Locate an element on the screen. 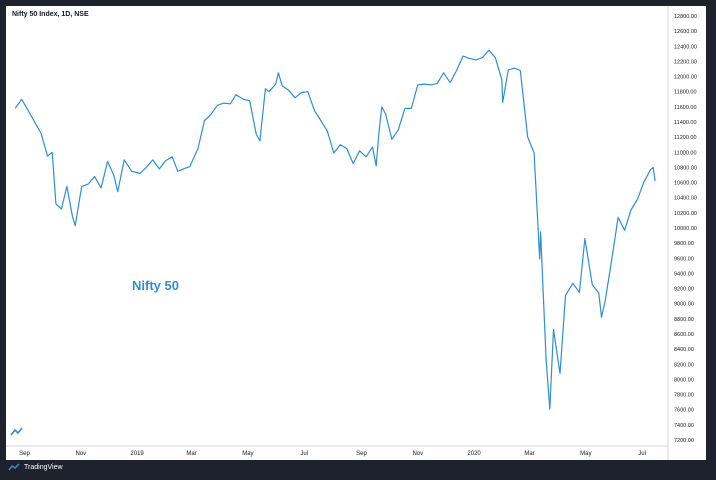 The width and height of the screenshot is (716, 480). y-tick-label: 10400.00 is located at coordinates (685, 199).